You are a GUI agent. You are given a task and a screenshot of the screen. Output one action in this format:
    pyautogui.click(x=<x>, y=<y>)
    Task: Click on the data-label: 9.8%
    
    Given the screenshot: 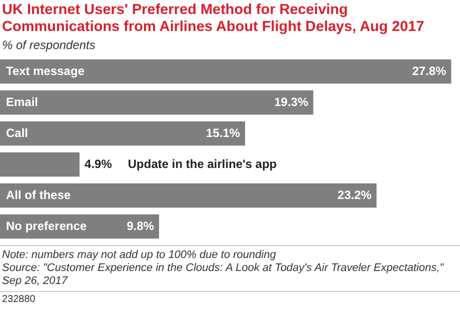 What is the action you would take?
    pyautogui.click(x=140, y=225)
    